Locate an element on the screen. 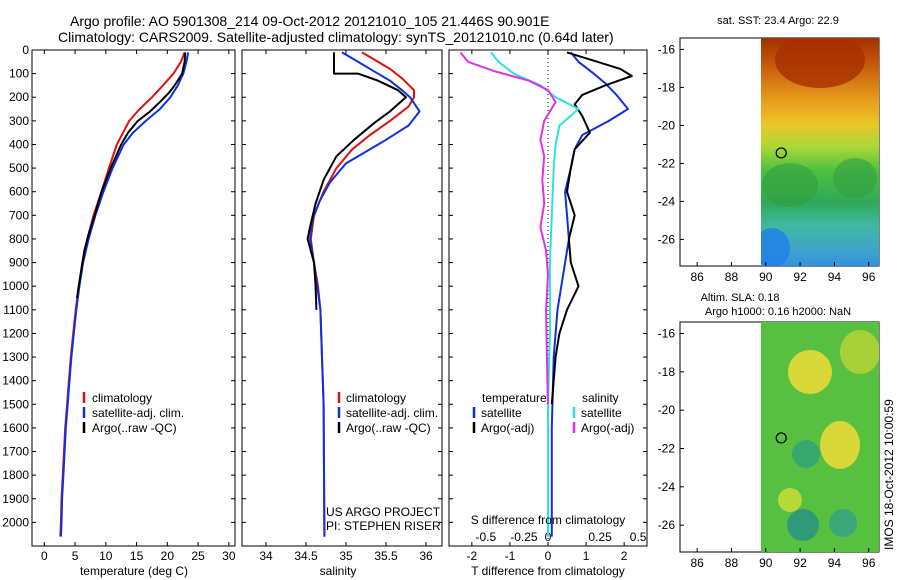 The image size is (900, 580). x-tick-label: 34 is located at coordinates (266, 556).